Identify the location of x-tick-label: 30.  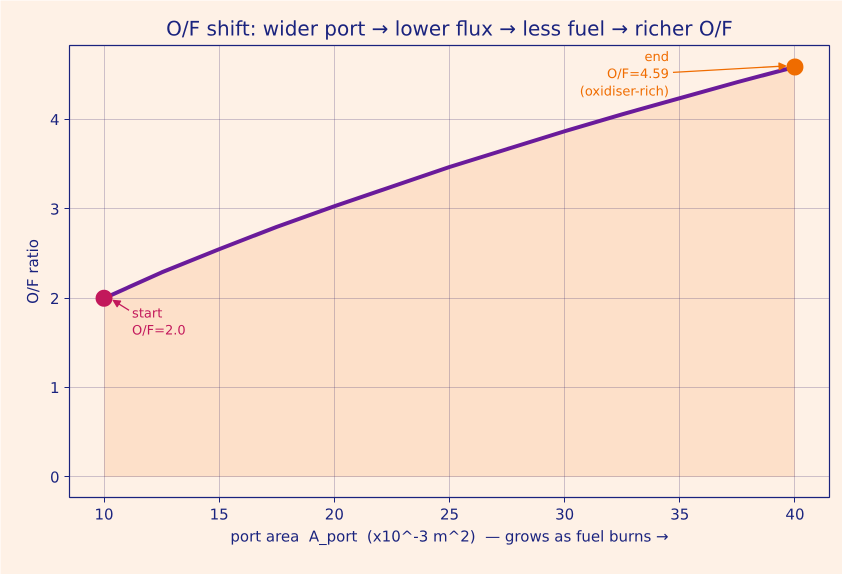
(564, 515).